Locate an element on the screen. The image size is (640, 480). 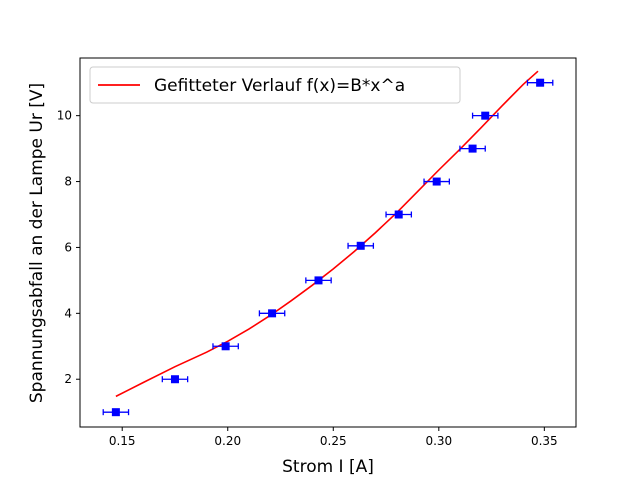
x-tick-label: 0.30 is located at coordinates (438, 441).